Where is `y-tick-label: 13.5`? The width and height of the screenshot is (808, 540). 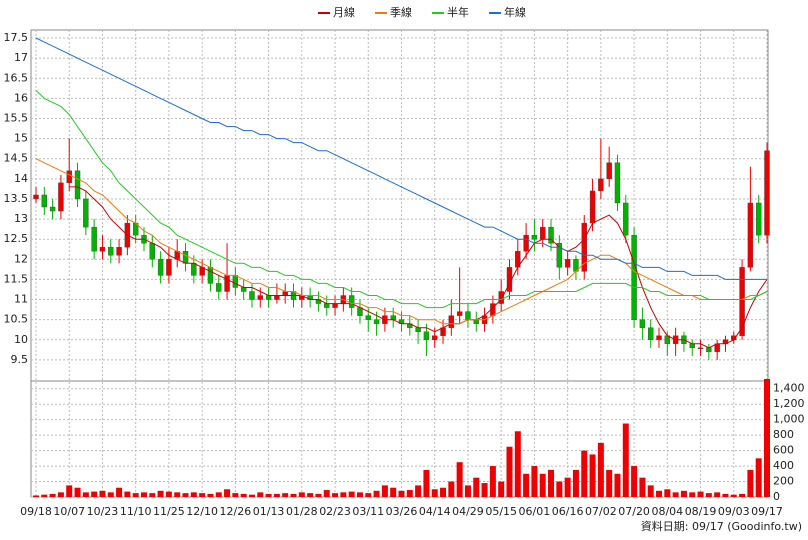 y-tick-label: 13.5 is located at coordinates (16, 198).